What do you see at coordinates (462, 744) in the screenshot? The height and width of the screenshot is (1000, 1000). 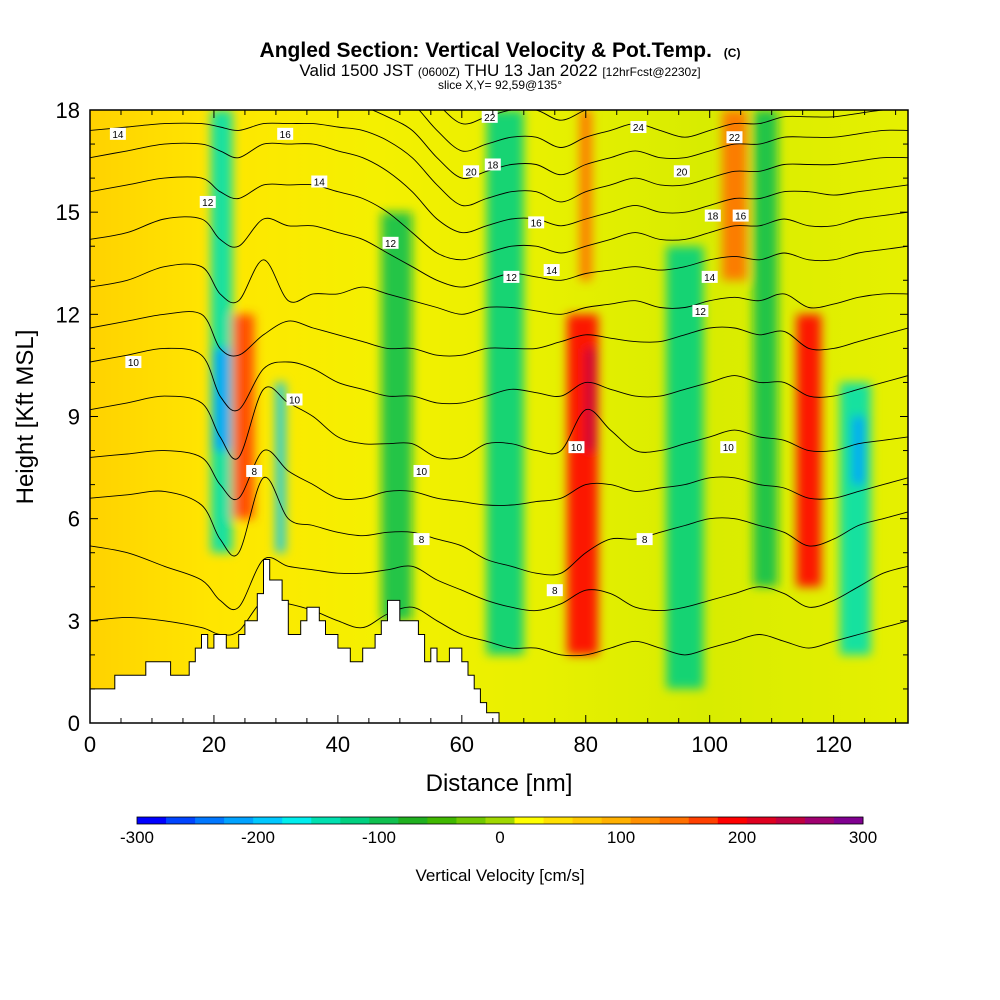 I see `x-tick-label: 60` at bounding box center [462, 744].